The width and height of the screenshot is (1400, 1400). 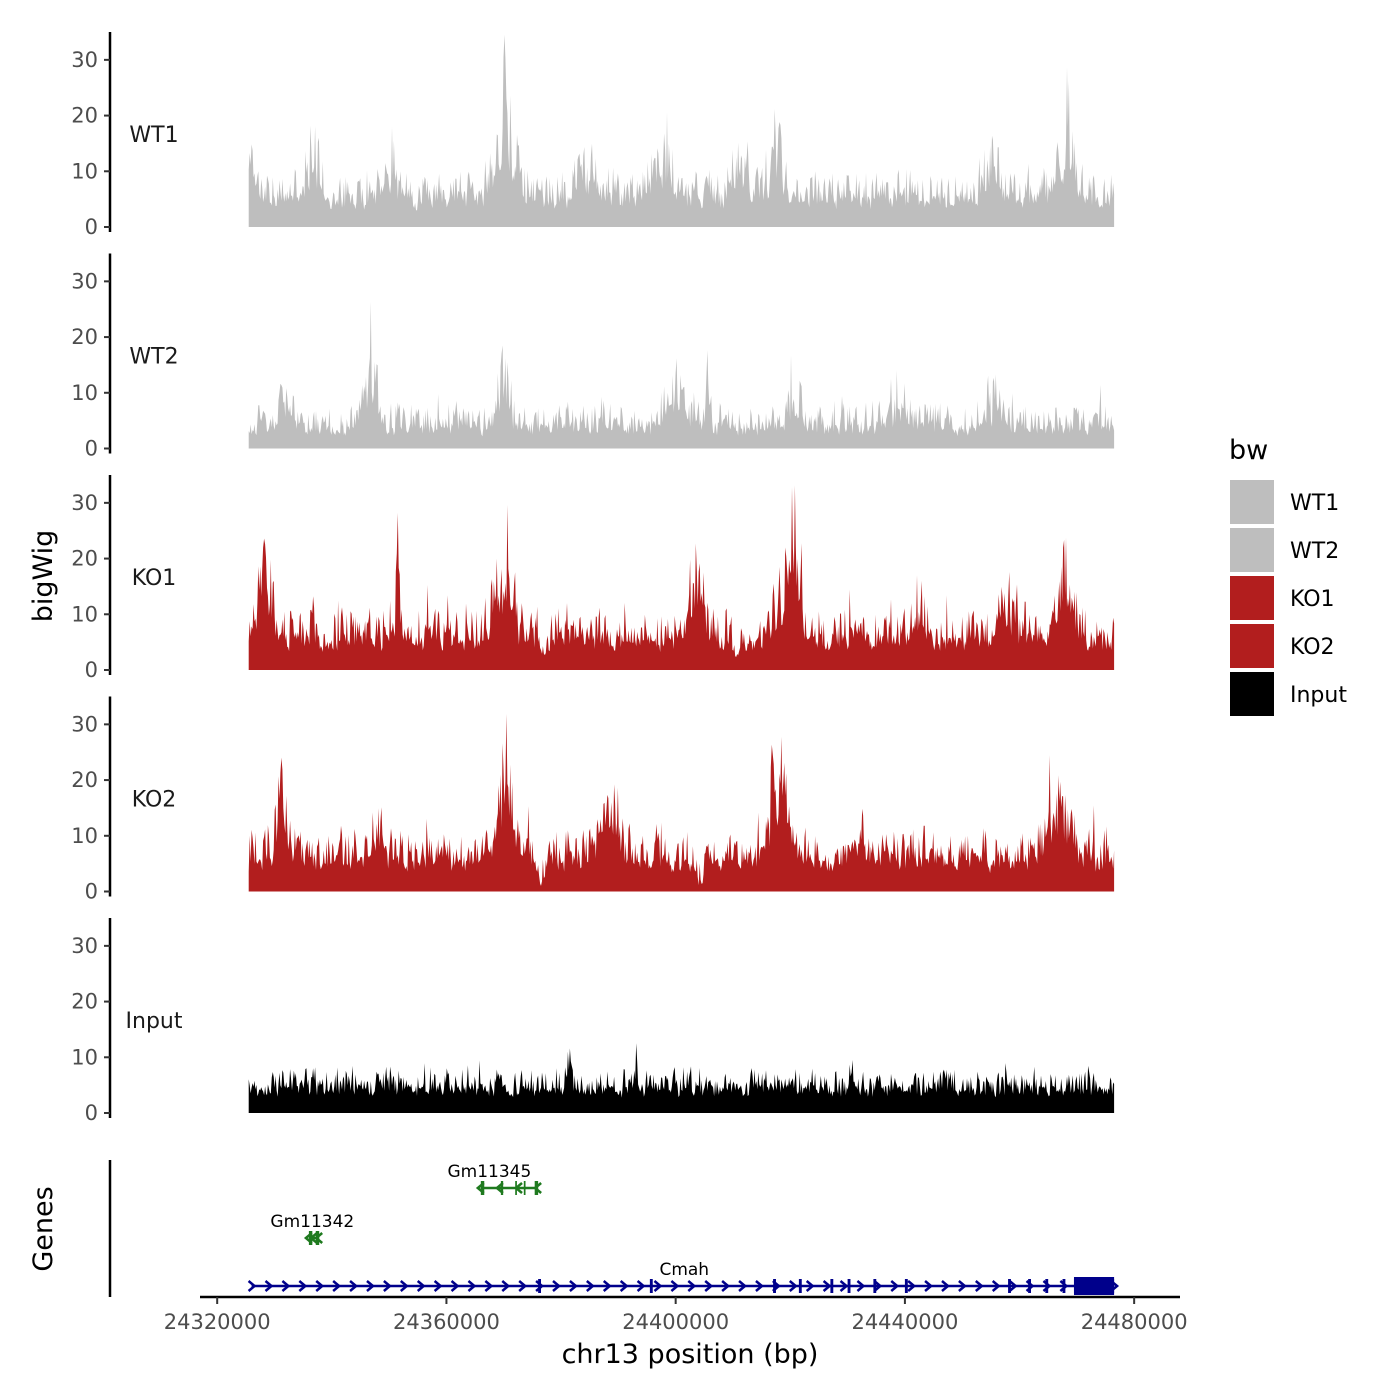 What do you see at coordinates (153, 135) in the screenshot?
I see `track-label-wt1: WT1` at bounding box center [153, 135].